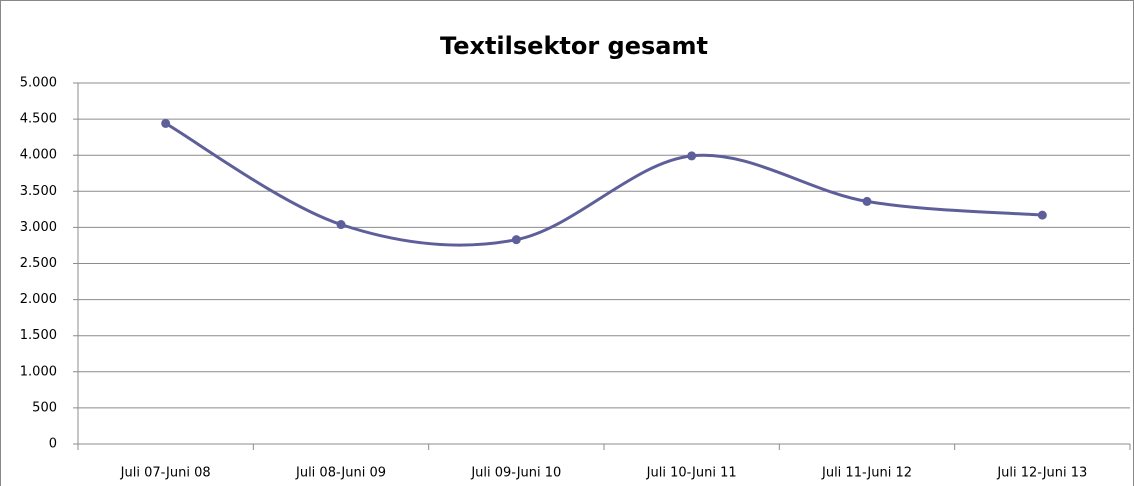 This screenshot has width=1134, height=486. I want to click on x-tick-label: Juli 09-Juni 10, so click(515, 473).